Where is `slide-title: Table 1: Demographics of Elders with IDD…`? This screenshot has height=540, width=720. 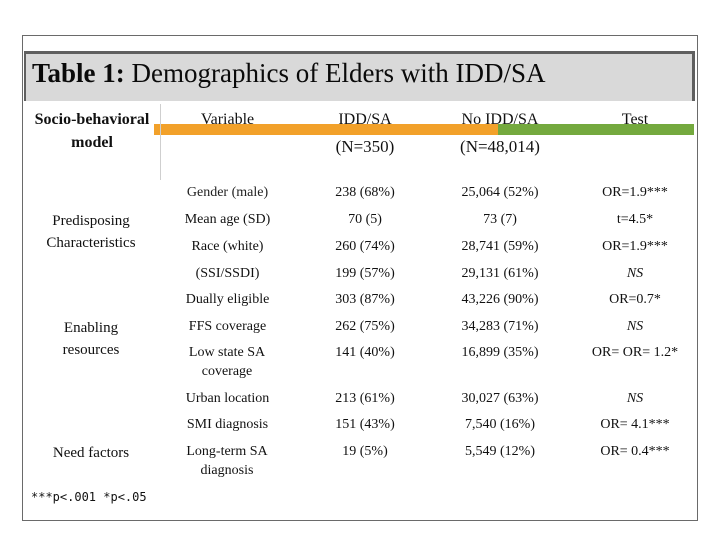
slide-title: Table 1: Demographics of Elders with IDD… is located at coordinates (288, 73).